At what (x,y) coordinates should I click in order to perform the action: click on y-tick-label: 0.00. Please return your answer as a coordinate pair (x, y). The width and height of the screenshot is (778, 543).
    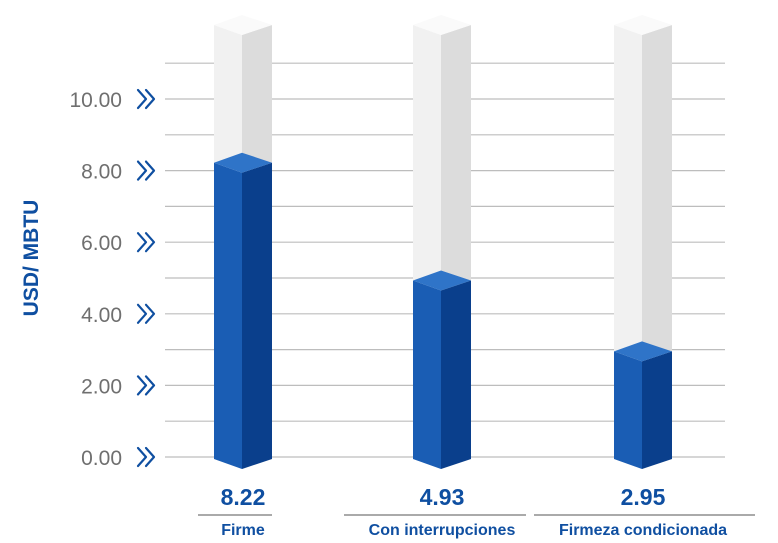
    Looking at the image, I should click on (101, 458).